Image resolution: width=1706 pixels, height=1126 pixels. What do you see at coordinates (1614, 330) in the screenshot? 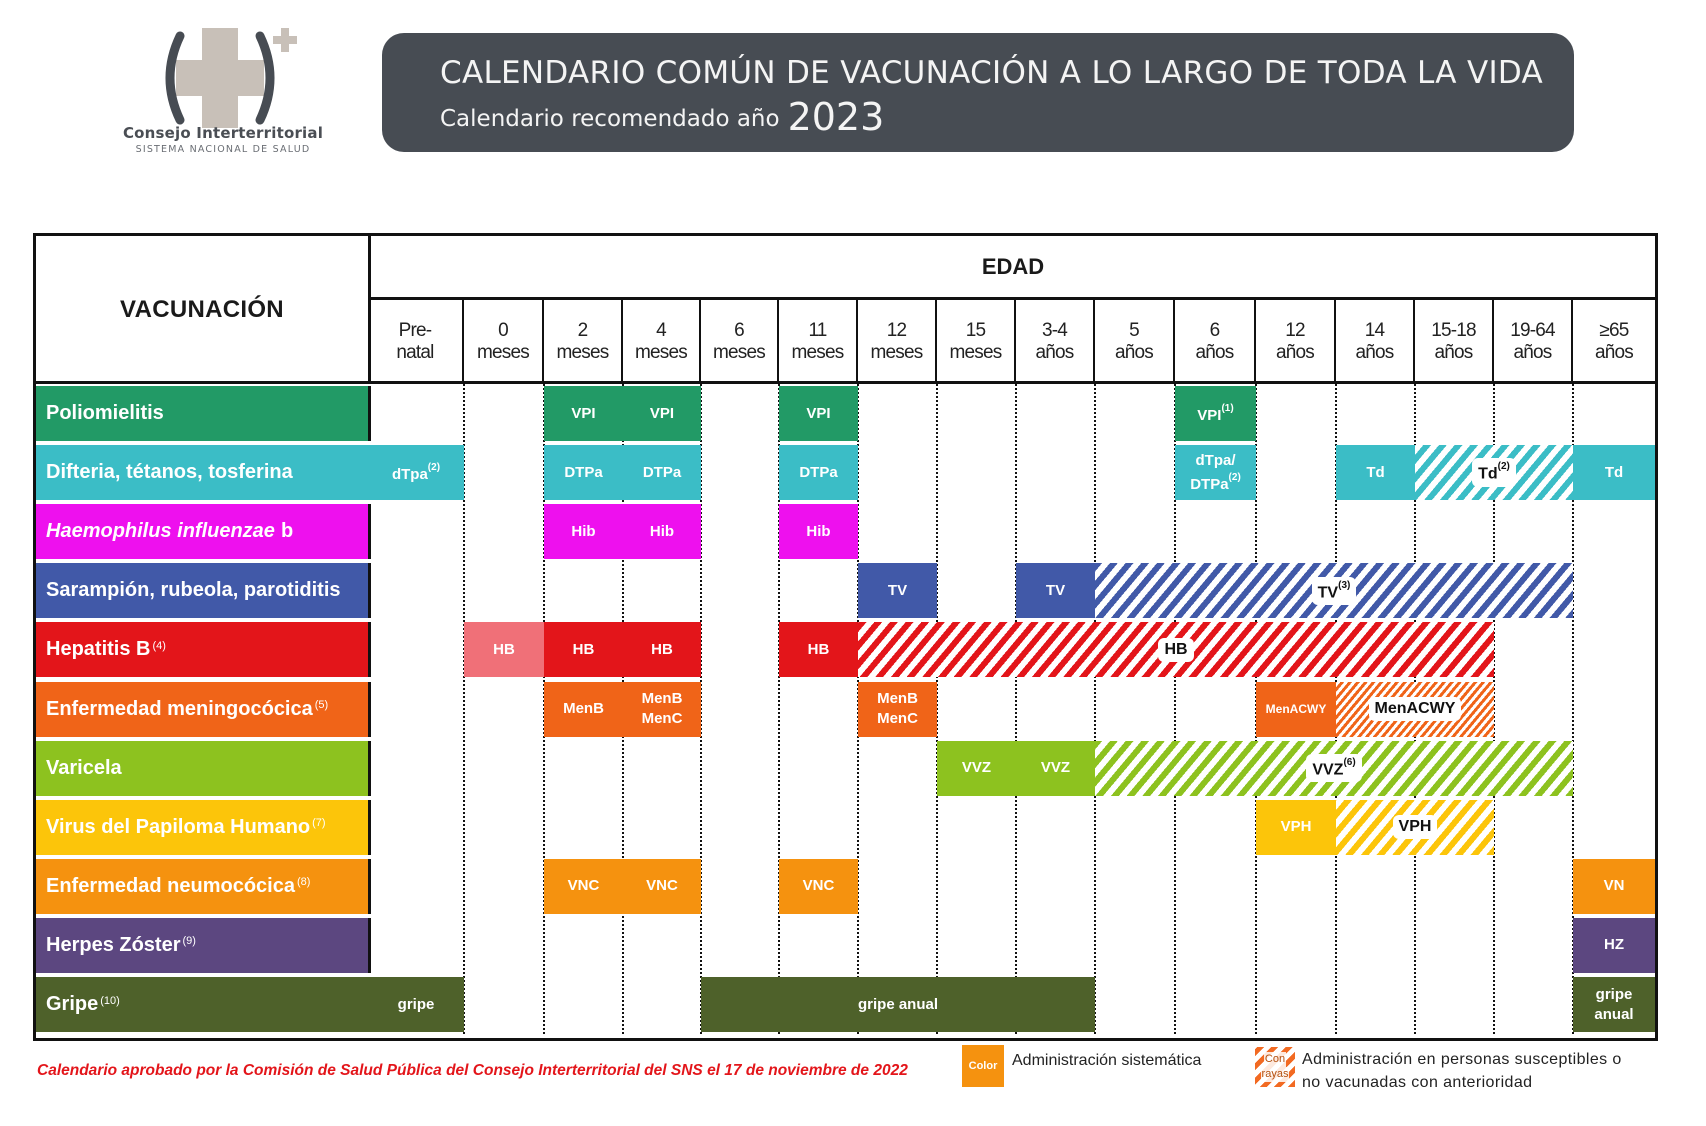
I see `age-column-value: ≥65` at bounding box center [1614, 330].